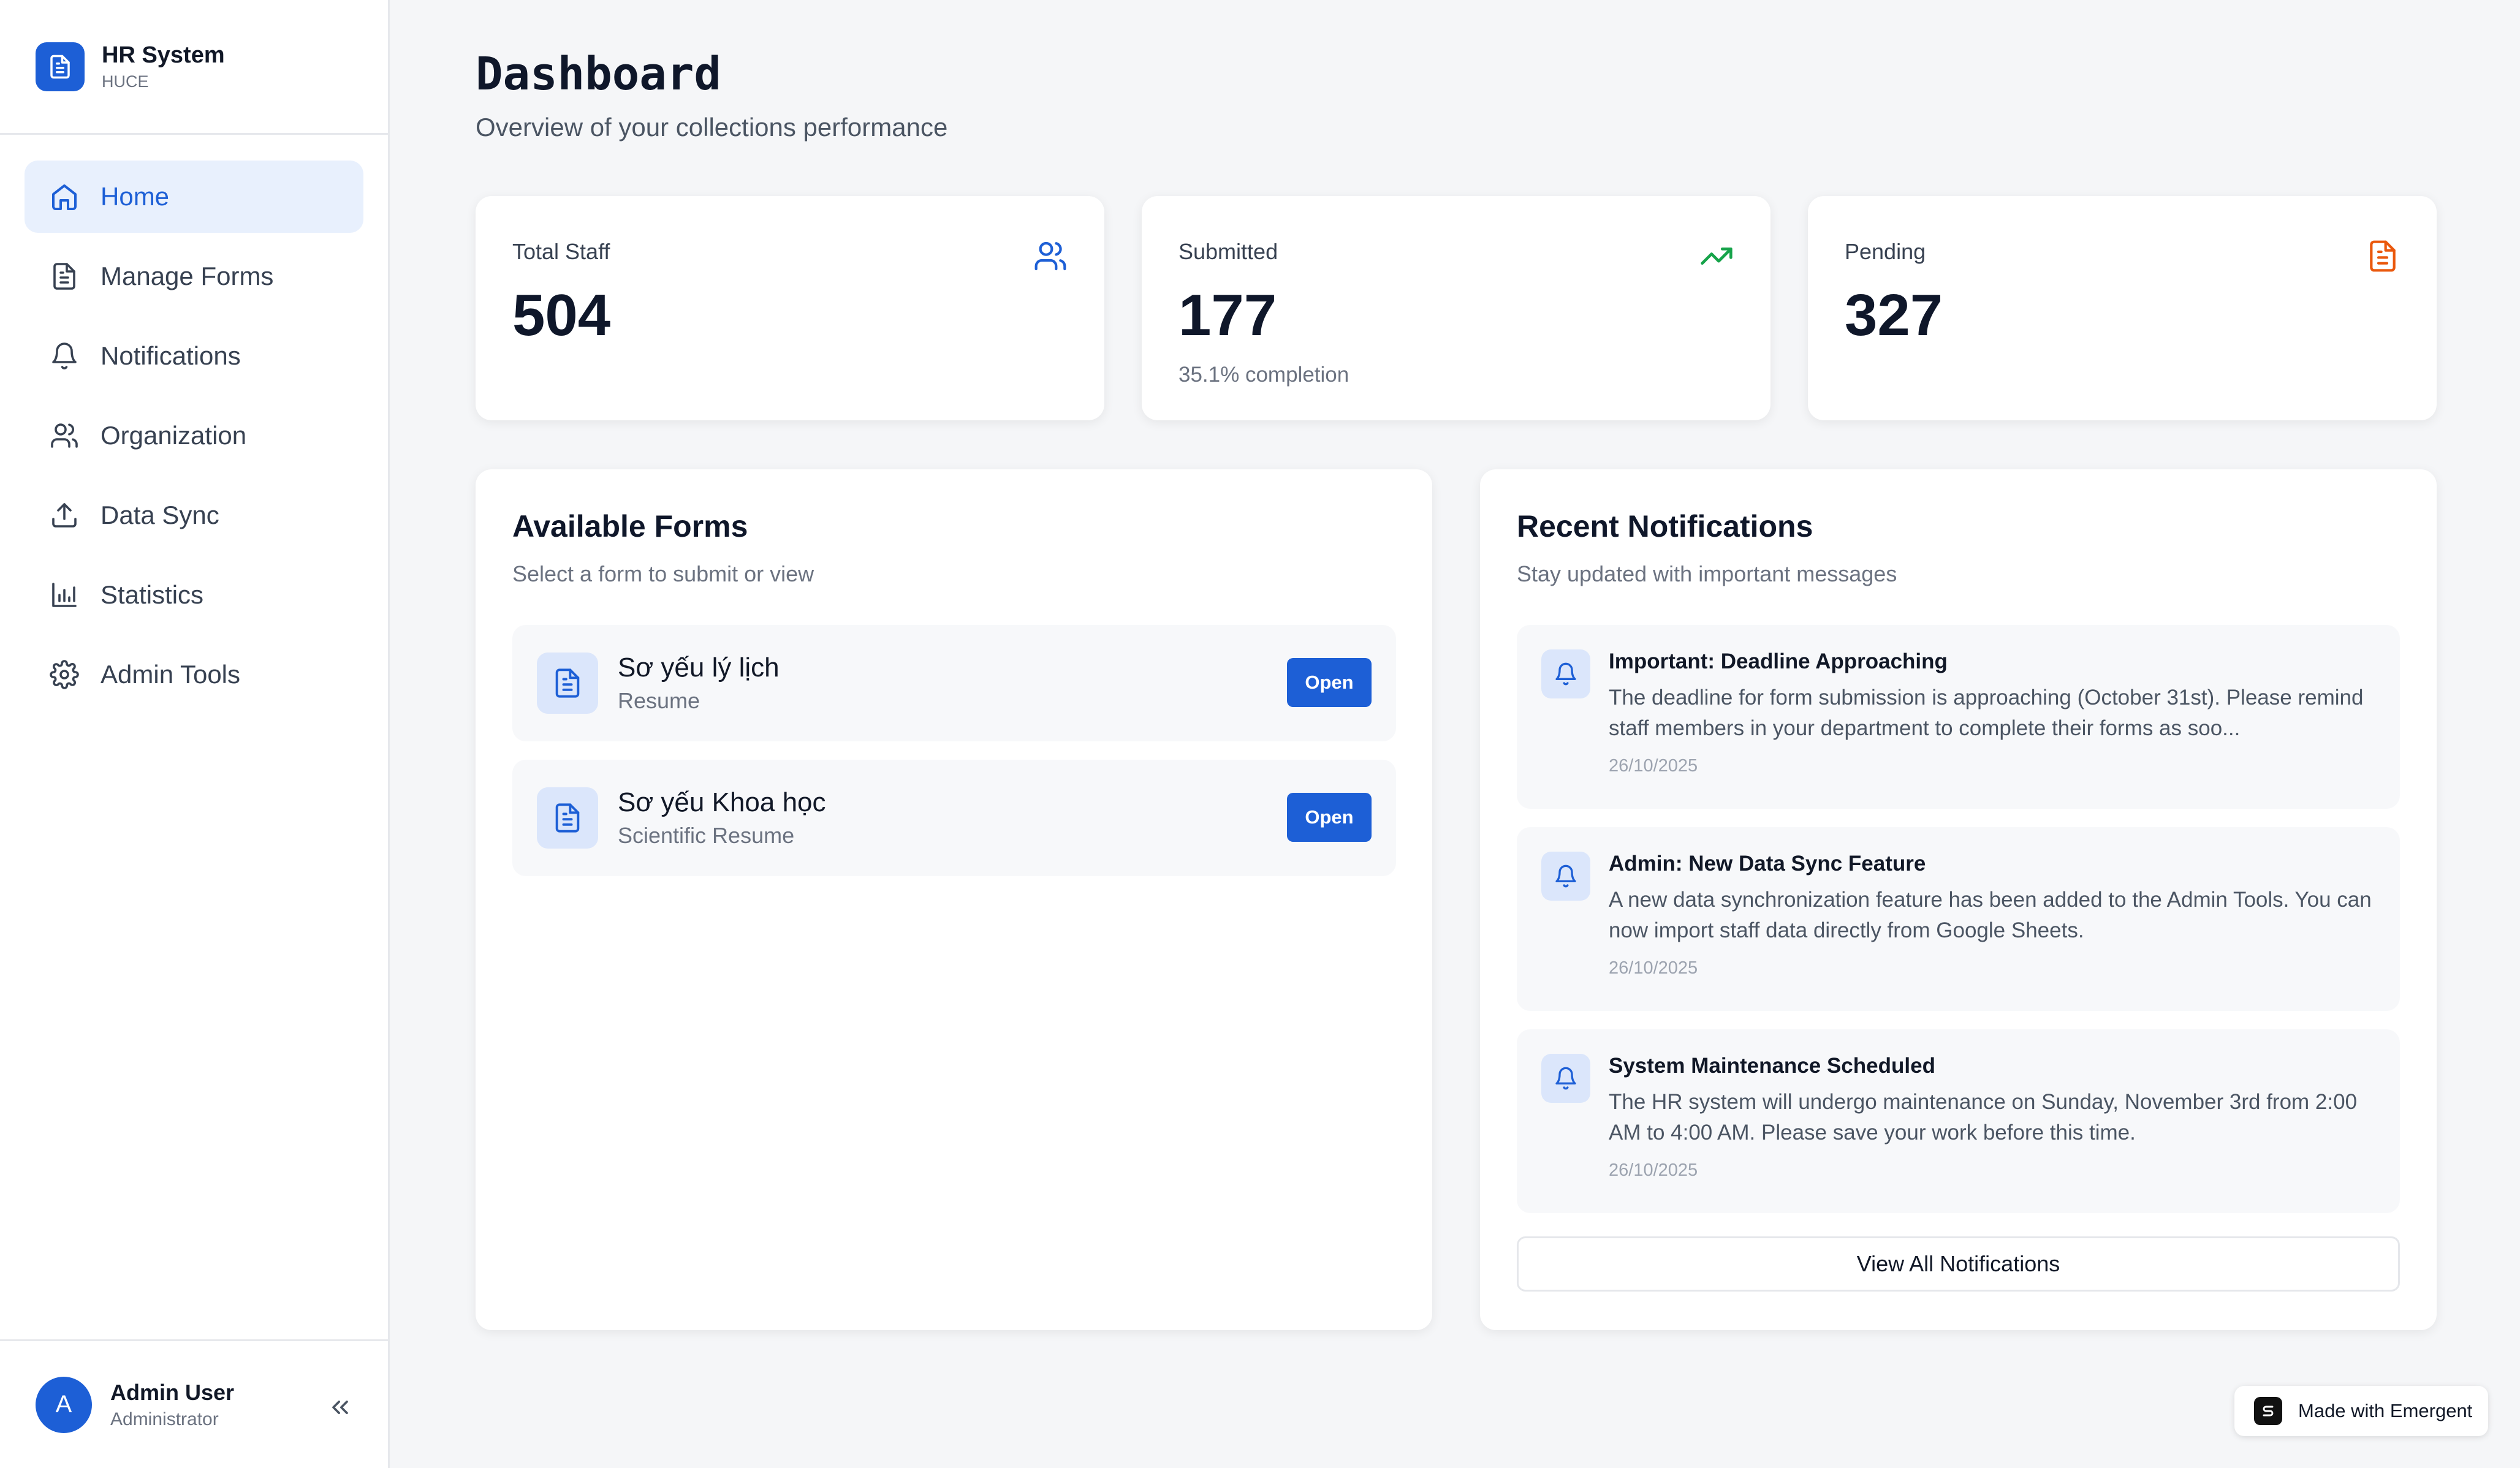  I want to click on made-with-emergent-badge: Made with Emergent, so click(2361, 1411).